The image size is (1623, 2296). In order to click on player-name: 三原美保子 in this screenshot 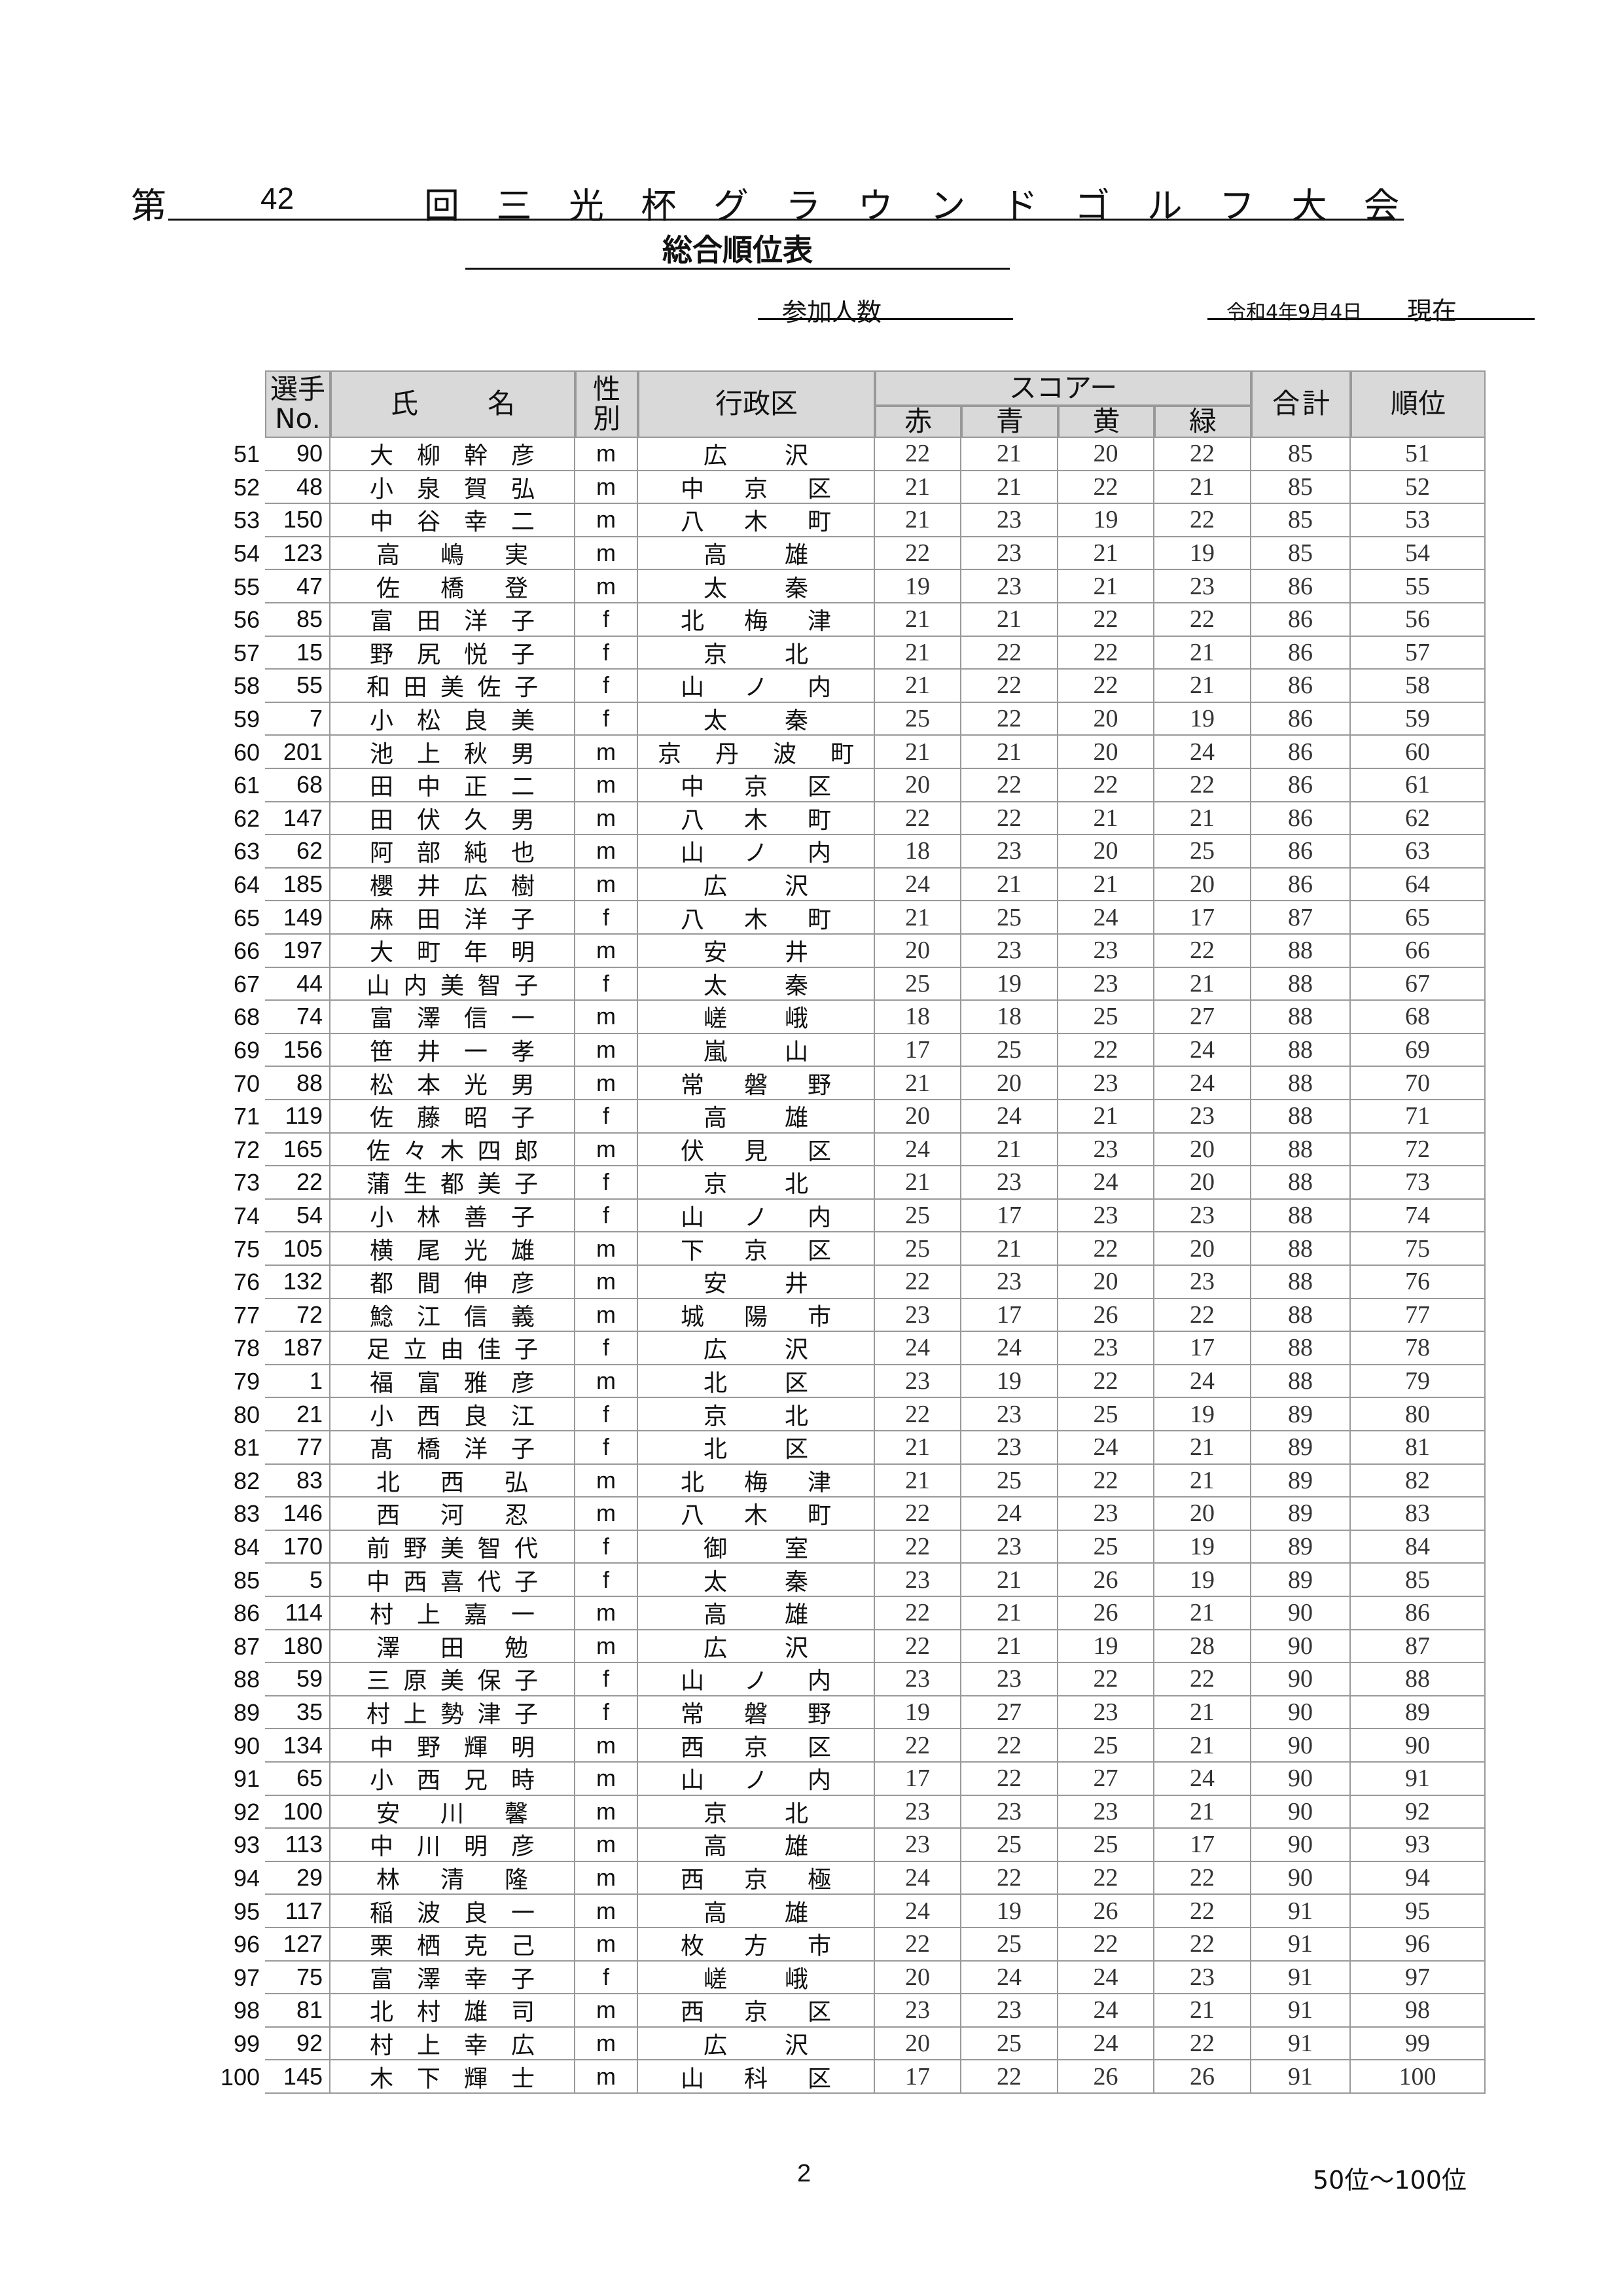, I will do `click(452, 1679)`.